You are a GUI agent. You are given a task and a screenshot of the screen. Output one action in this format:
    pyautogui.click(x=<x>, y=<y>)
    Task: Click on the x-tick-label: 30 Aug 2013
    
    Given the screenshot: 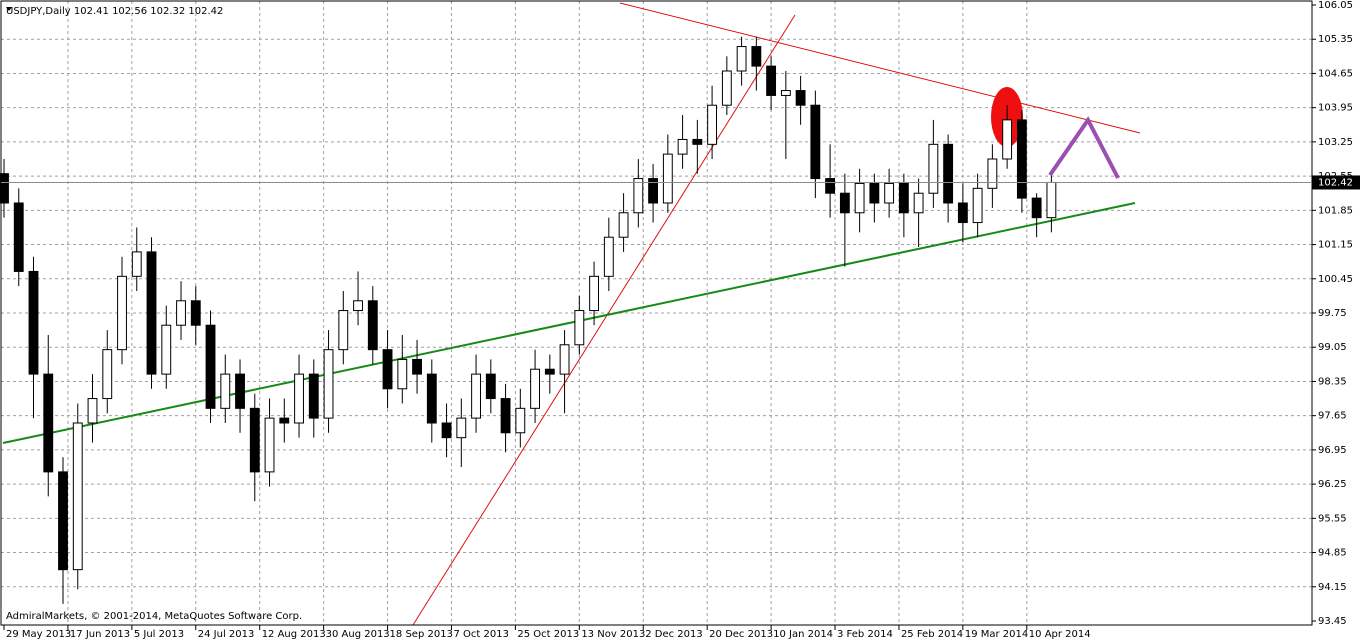 What is the action you would take?
    pyautogui.click(x=358, y=634)
    